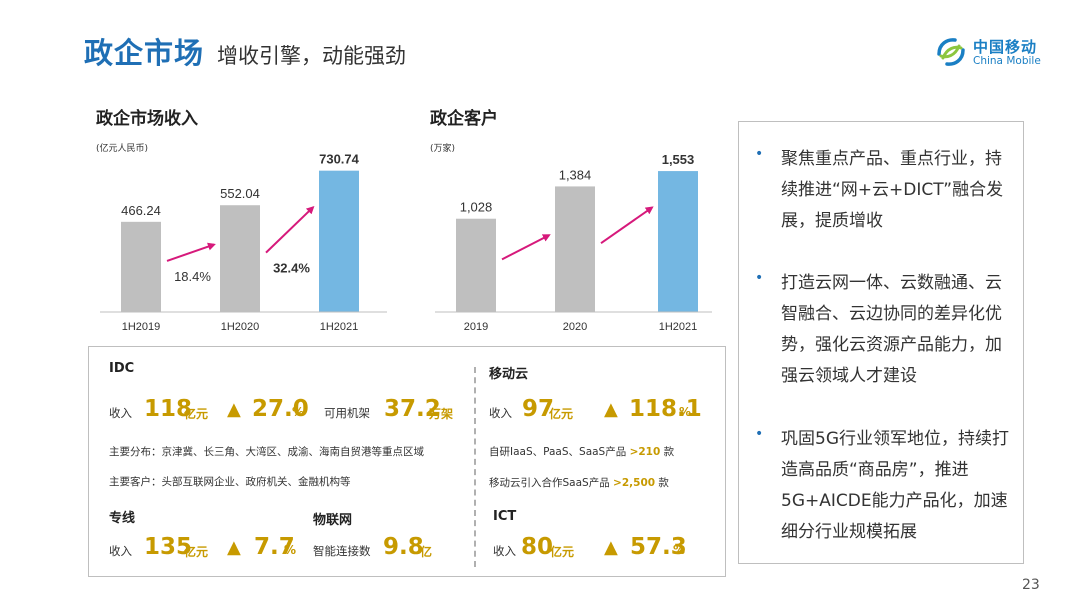  I want to click on mobile-cloud-partner: 移动云引入合作SaaS产品 >2,500 款, so click(579, 482).